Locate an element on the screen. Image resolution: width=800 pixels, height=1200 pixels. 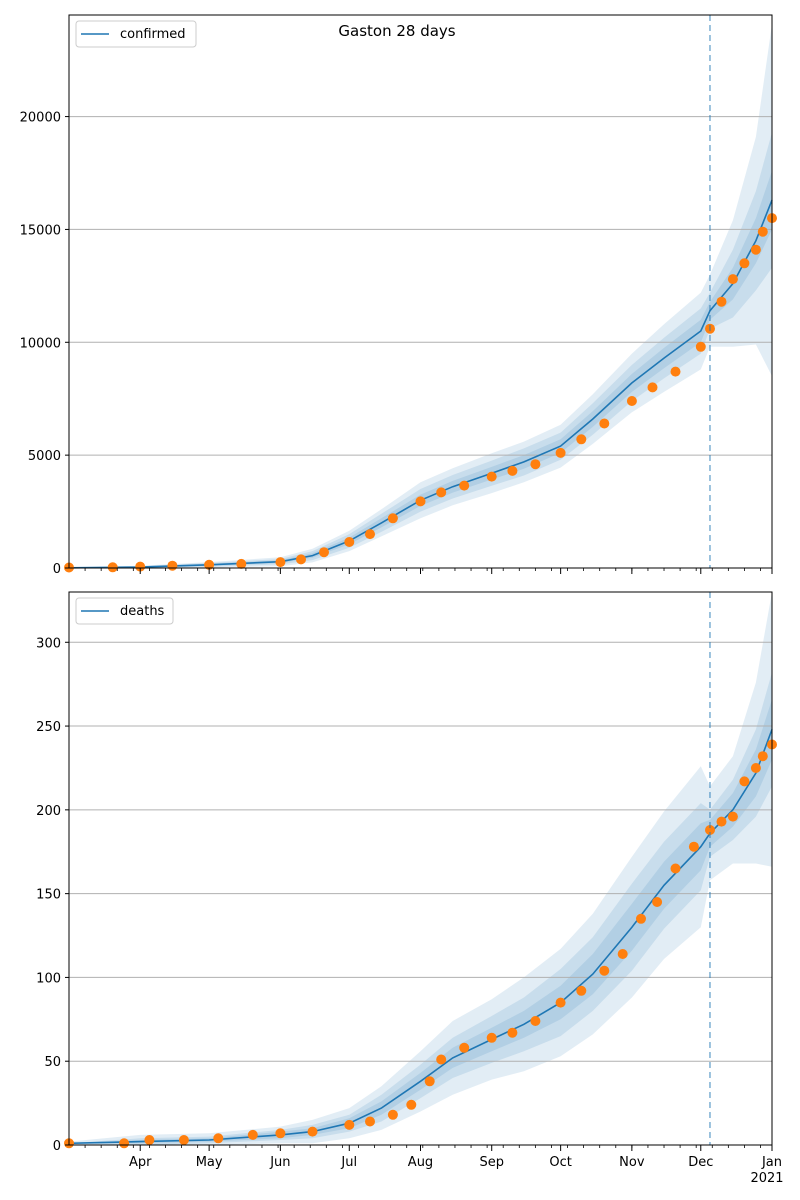
x-tick-label: Jan is located at coordinates (771, 1162).